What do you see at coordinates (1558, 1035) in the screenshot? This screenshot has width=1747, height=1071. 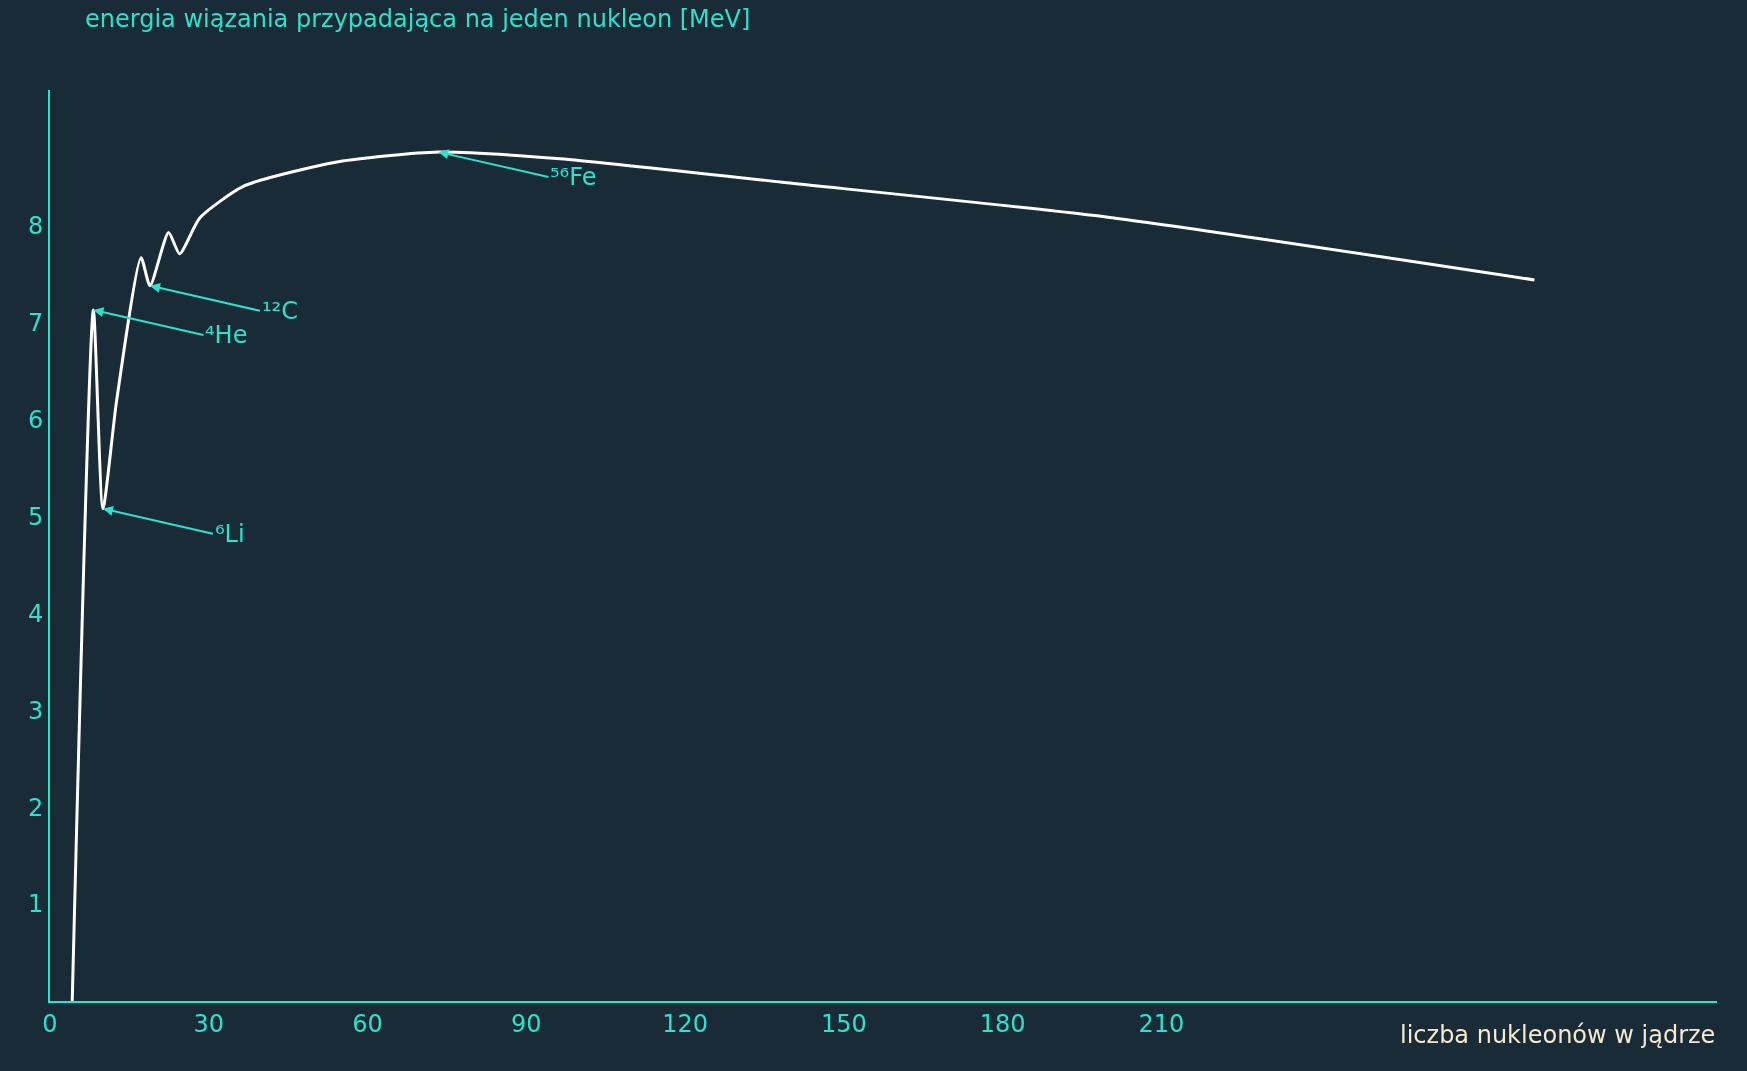 I see `x-axis-title: liczba nukleonów w jądrze` at bounding box center [1558, 1035].